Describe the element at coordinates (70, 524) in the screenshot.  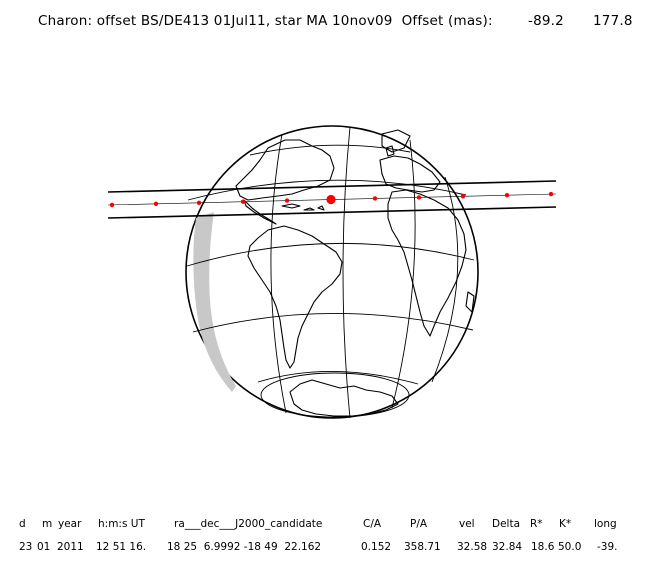
I see `col-header-year: year` at that location.